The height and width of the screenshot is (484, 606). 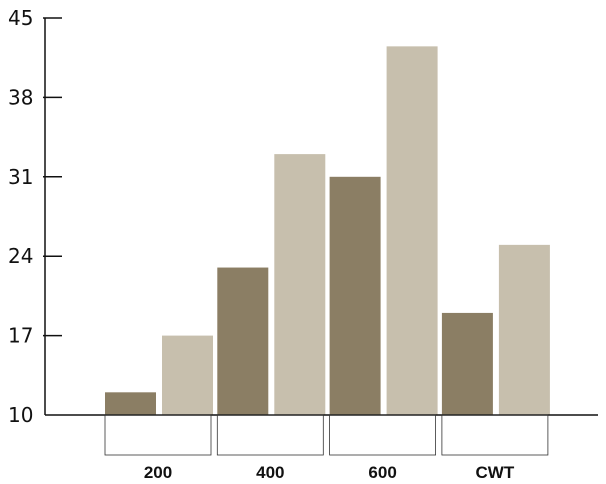 I want to click on y-tick-label: 10, so click(x=20, y=415).